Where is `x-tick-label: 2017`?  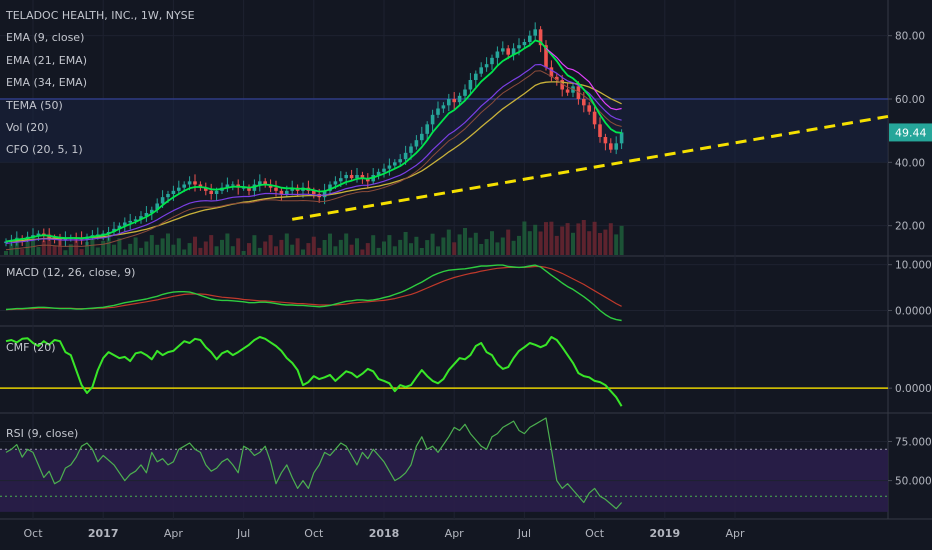 x-tick-label: 2017 is located at coordinates (103, 533).